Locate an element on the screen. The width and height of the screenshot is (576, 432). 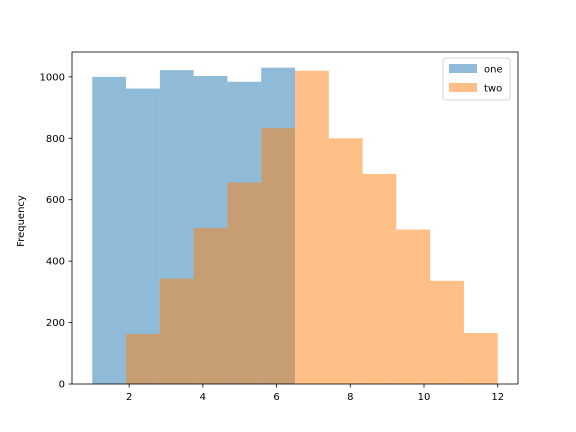
legend-swatch-one is located at coordinates (463, 68).